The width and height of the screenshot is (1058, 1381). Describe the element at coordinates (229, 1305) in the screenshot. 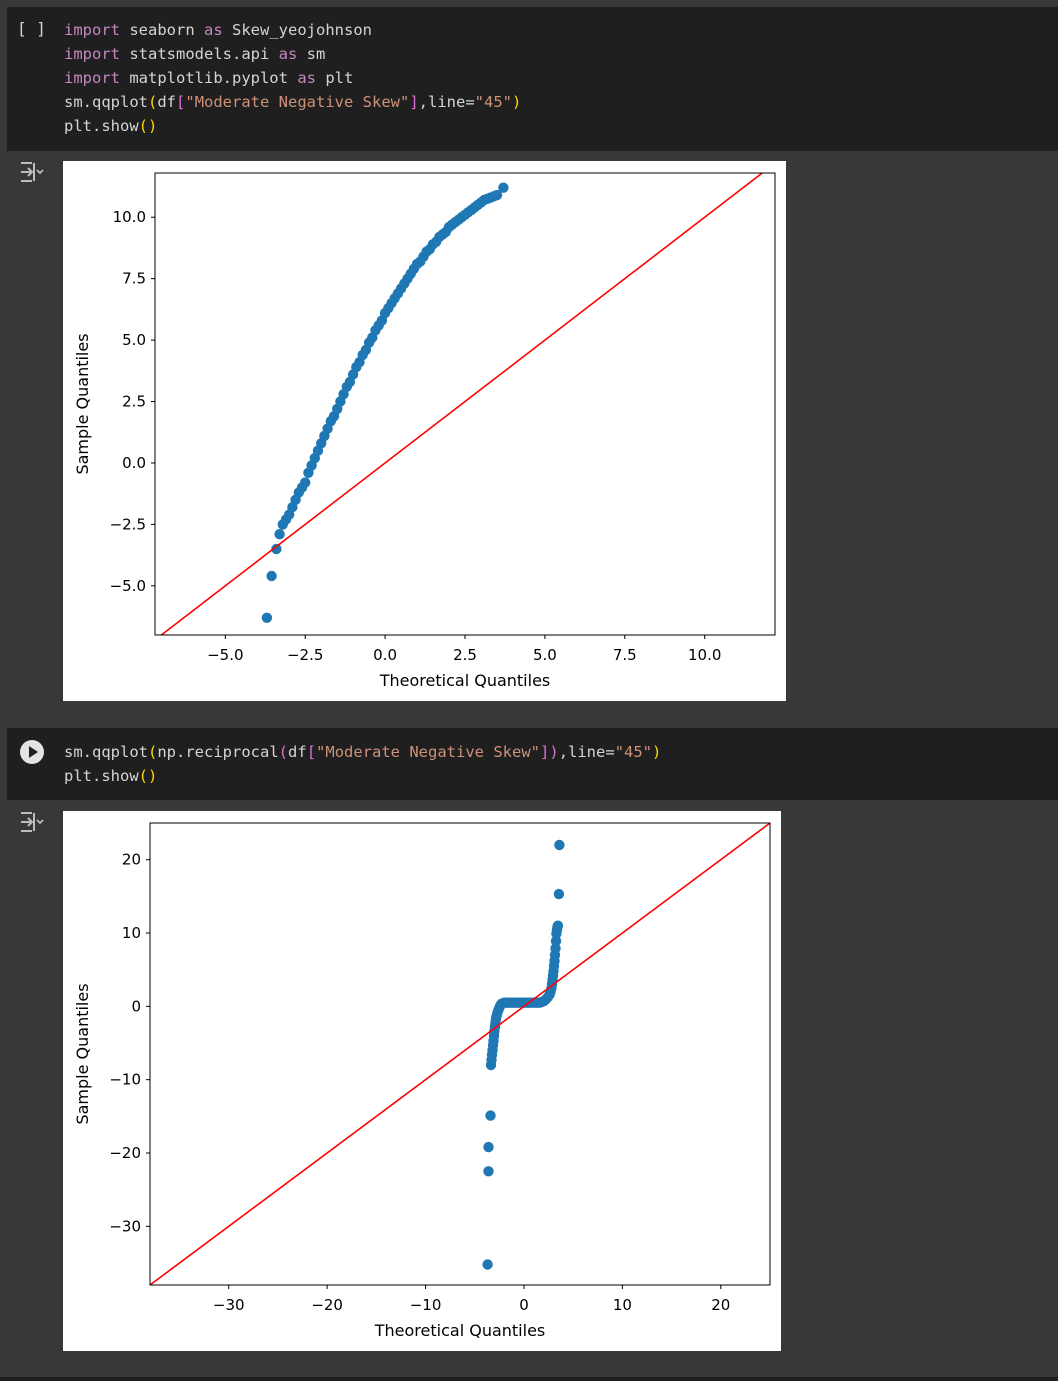

I see `x-tick-label: −30` at that location.